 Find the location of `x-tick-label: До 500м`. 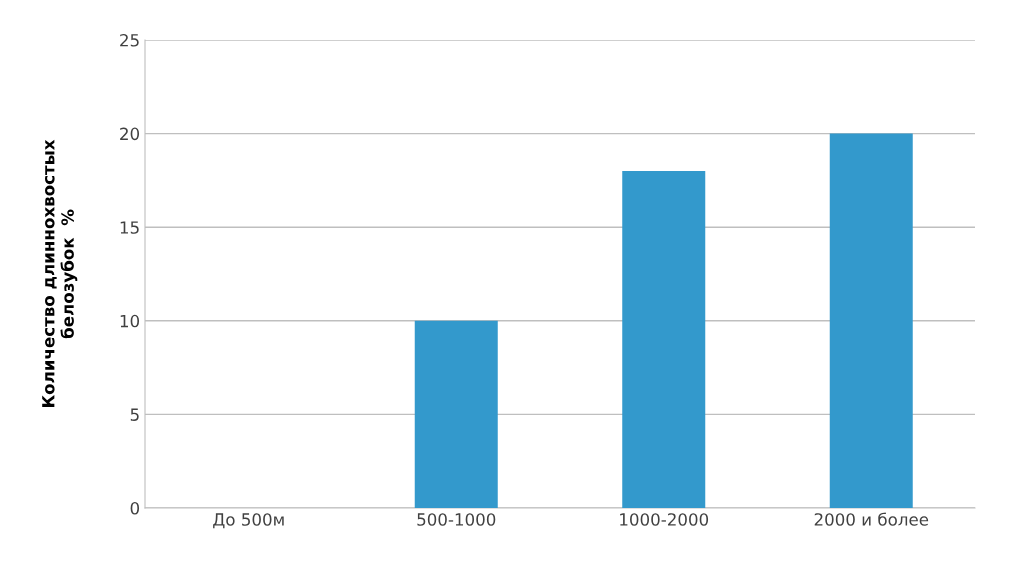

x-tick-label: До 500м is located at coordinates (248, 521).